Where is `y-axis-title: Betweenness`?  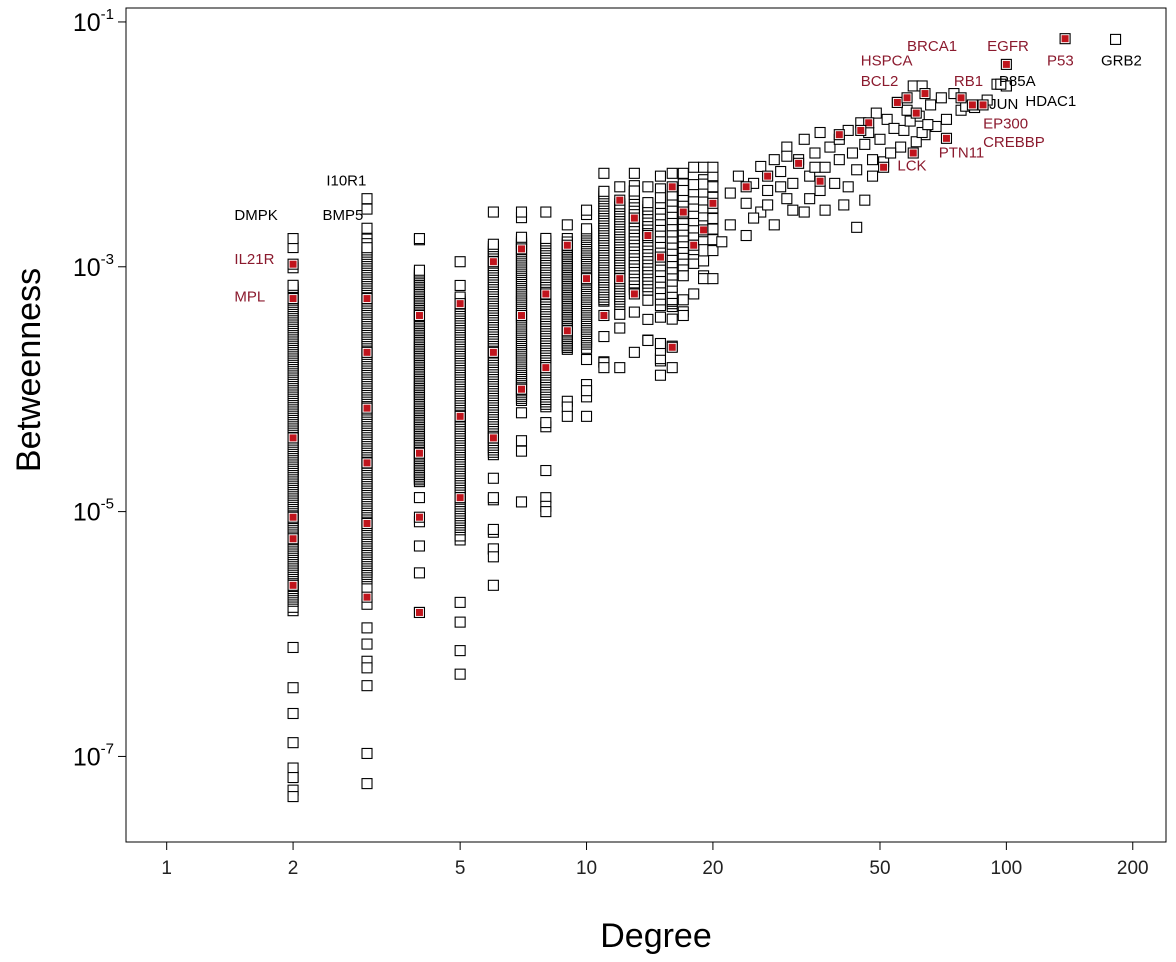 y-axis-title: Betweenness is located at coordinates (29, 370).